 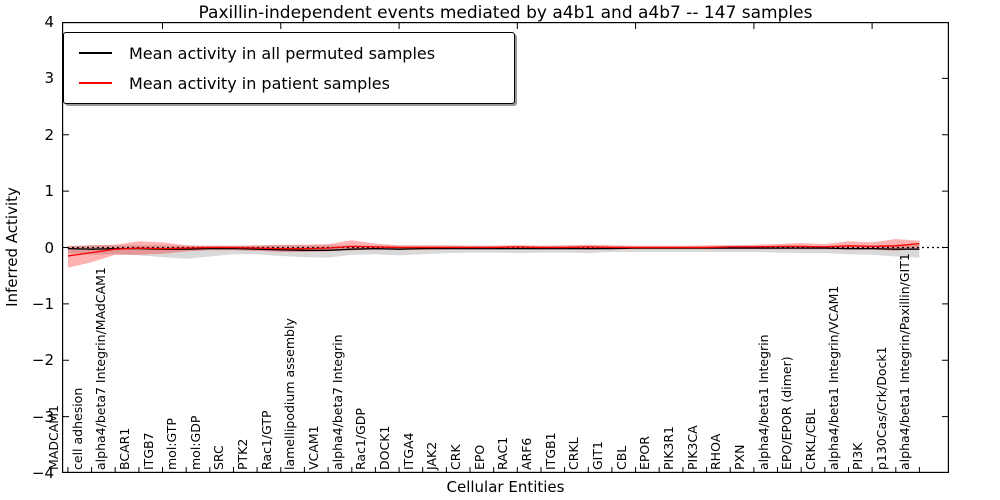 I want to click on x-tick-label: PTK2, so click(x=243, y=454).